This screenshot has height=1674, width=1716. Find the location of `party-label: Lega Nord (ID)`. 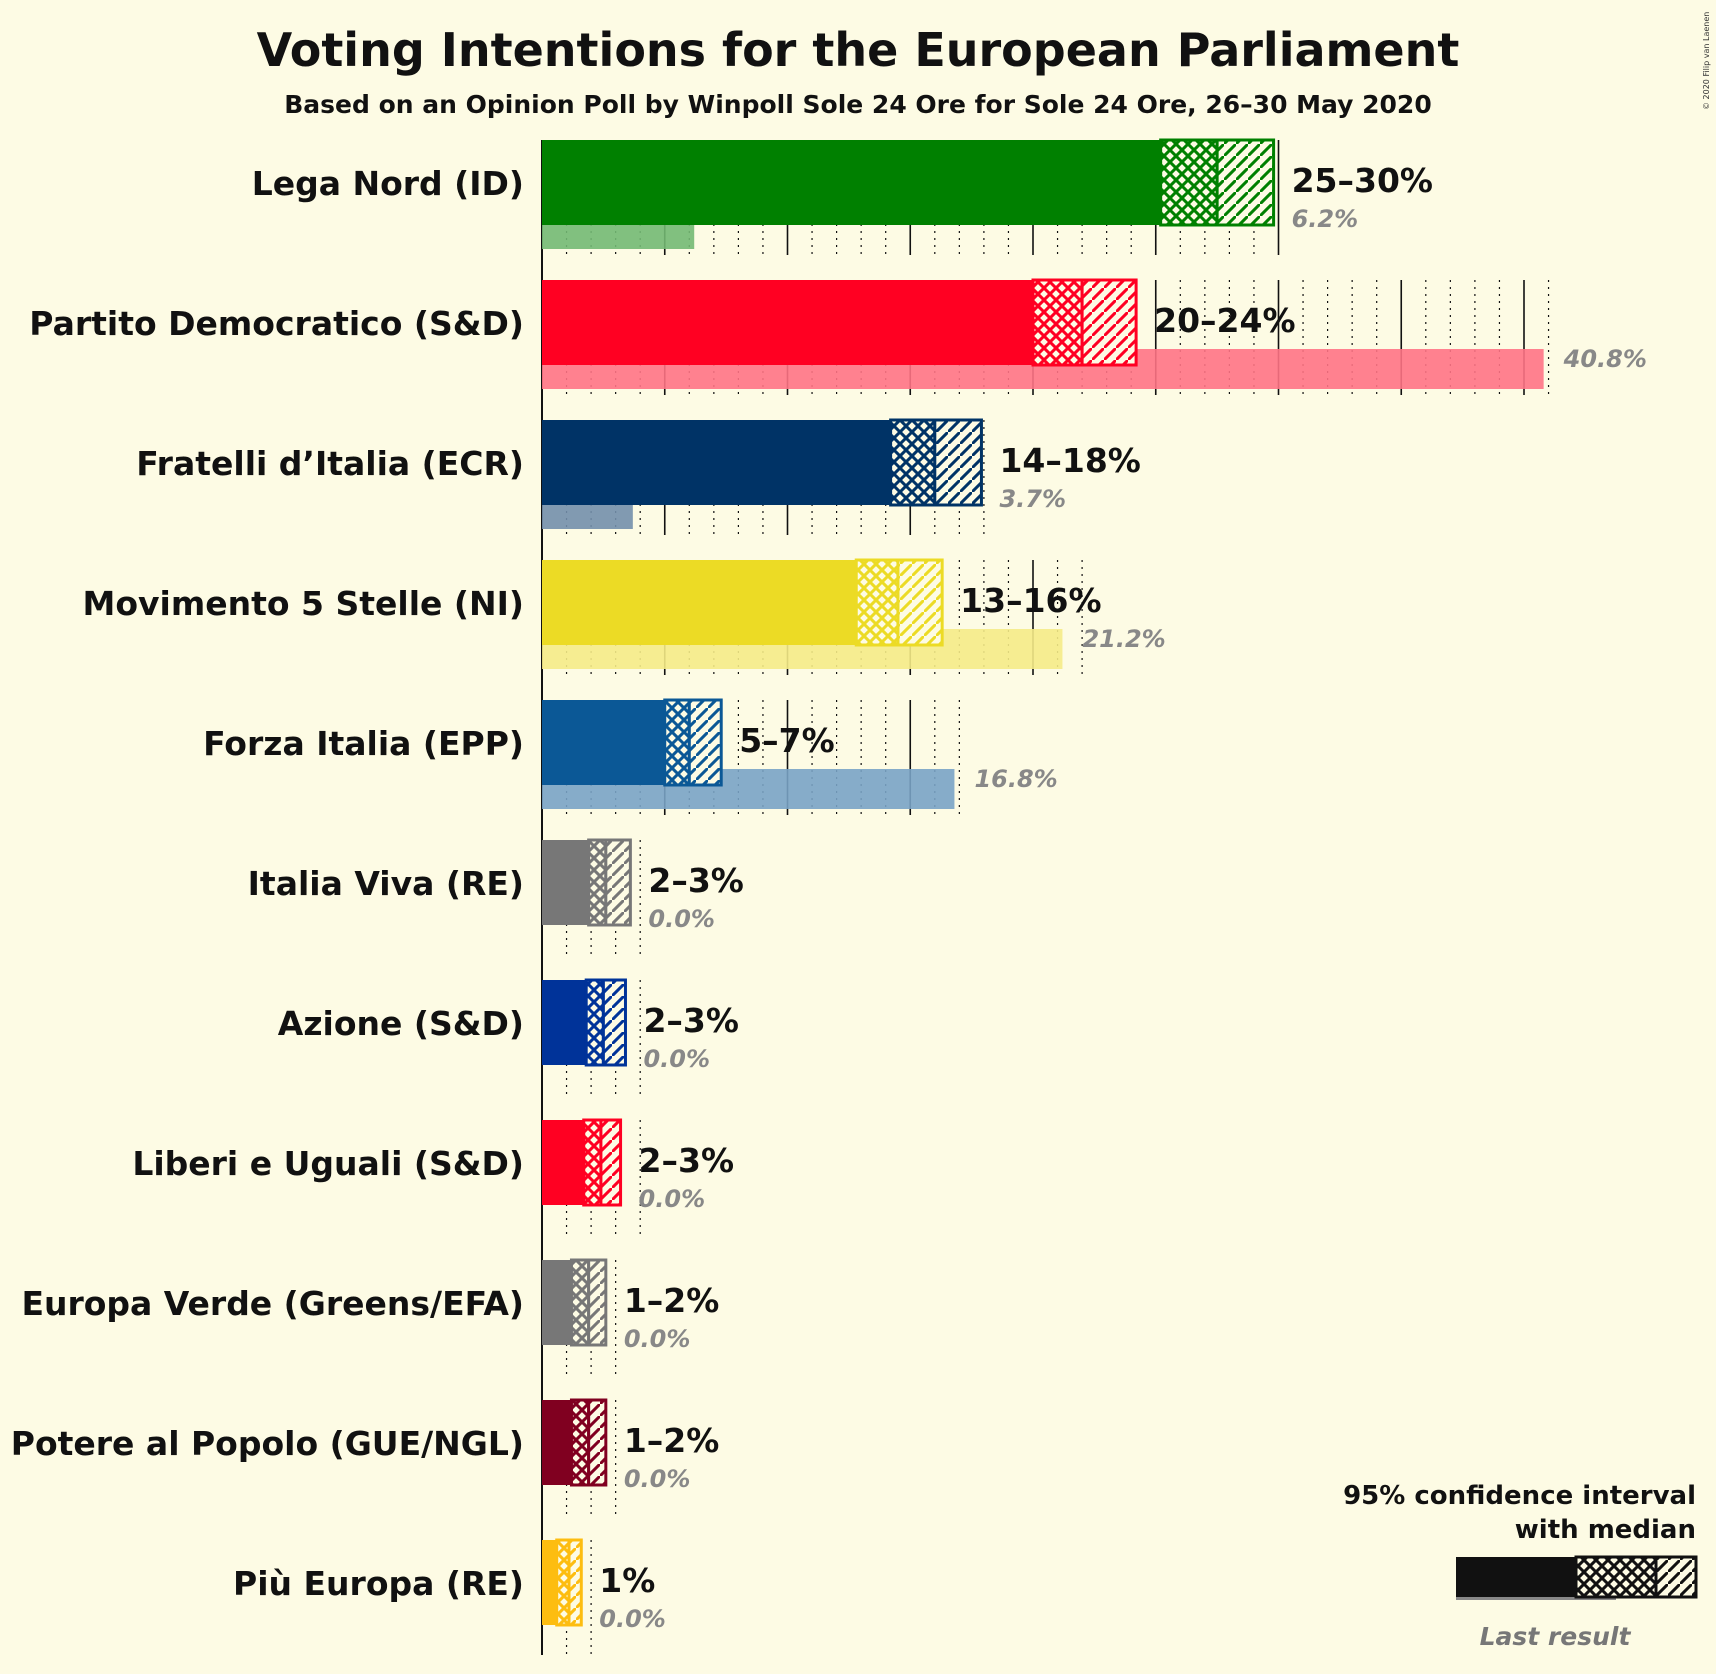

party-label: Lega Nord (ID) is located at coordinates (388, 183).